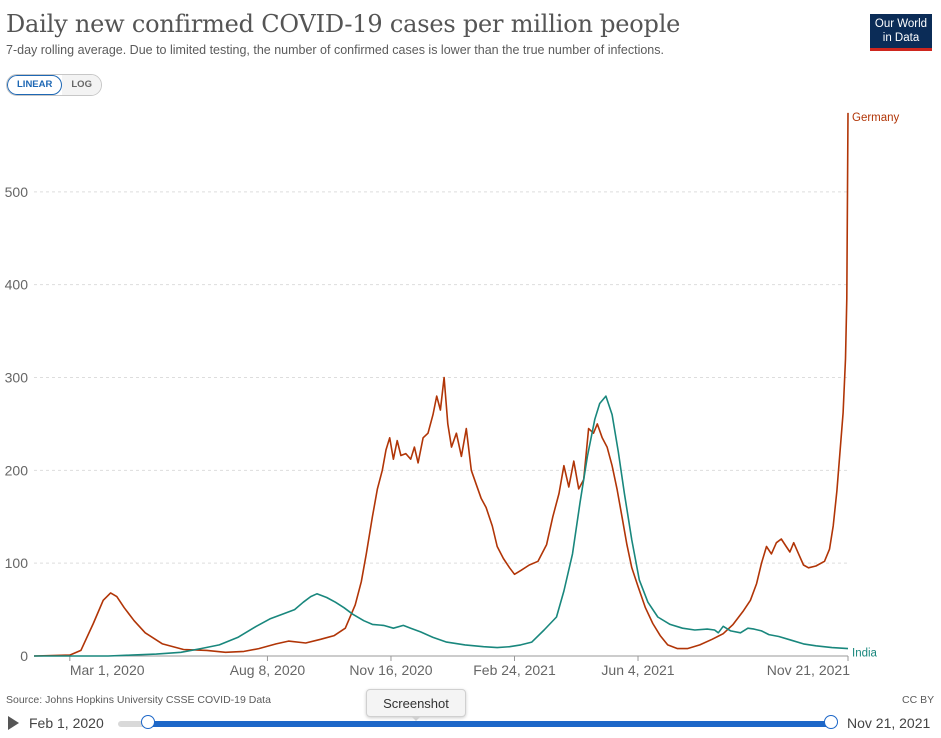 The height and width of the screenshot is (738, 941). I want to click on timeline-start-handle, so click(148, 722).